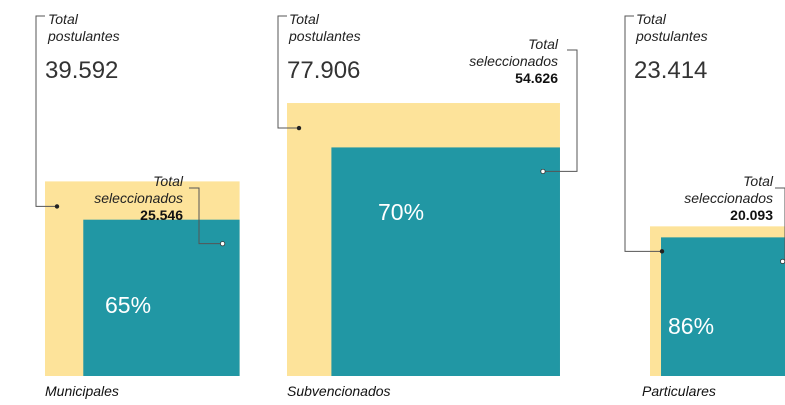 This screenshot has width=785, height=405. What do you see at coordinates (82, 391) in the screenshot?
I see `category-label-1: Municipales` at bounding box center [82, 391].